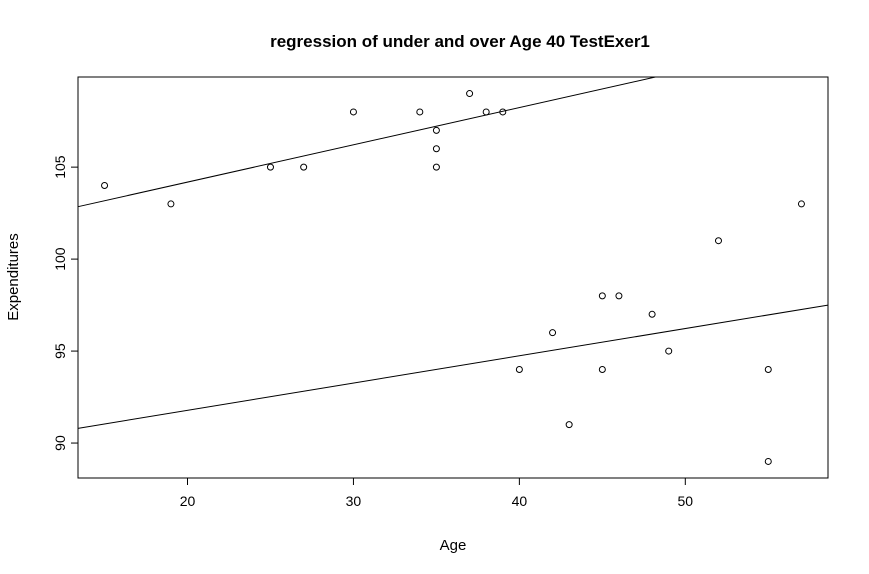 The image size is (869, 574). I want to click on x-tick-label: 40, so click(520, 501).